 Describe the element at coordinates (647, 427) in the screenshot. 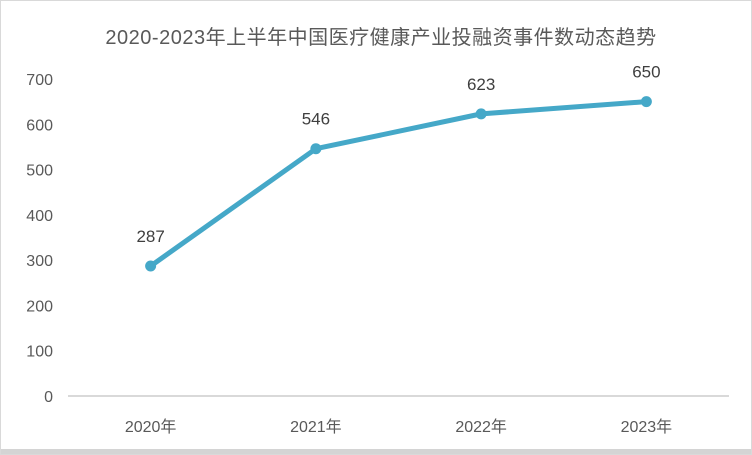

I see `x-axis-tick-label: 2023年` at that location.